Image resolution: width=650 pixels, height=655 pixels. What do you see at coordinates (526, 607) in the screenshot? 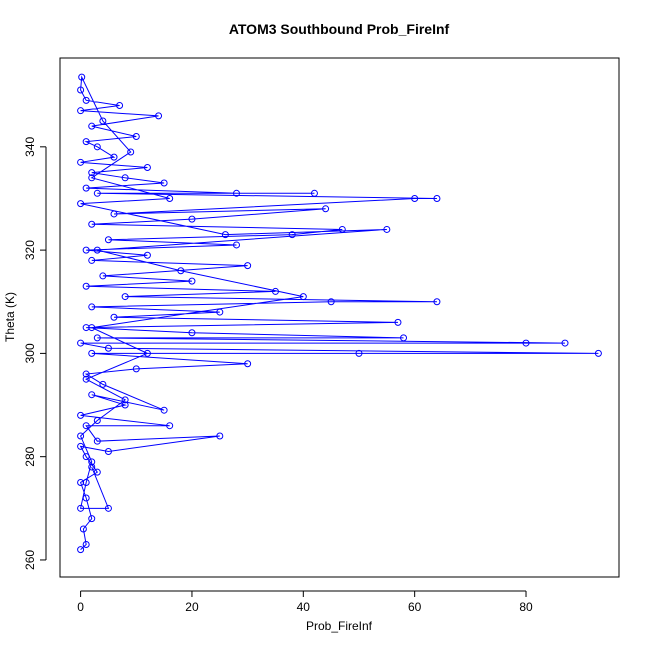
I see `x-tick-label: 80` at bounding box center [526, 607].